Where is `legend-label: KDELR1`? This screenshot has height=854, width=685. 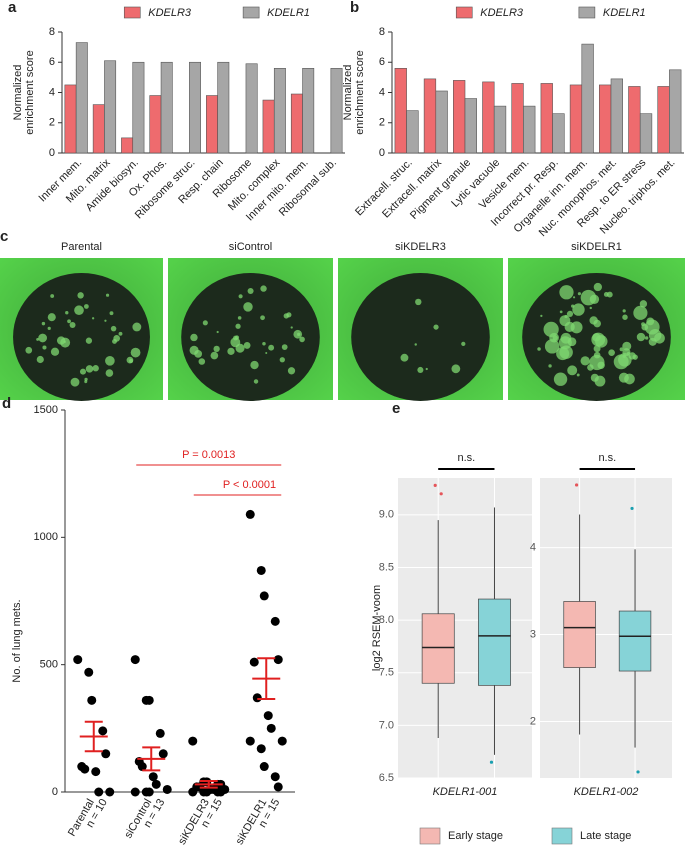 legend-label: KDELR1 is located at coordinates (624, 13).